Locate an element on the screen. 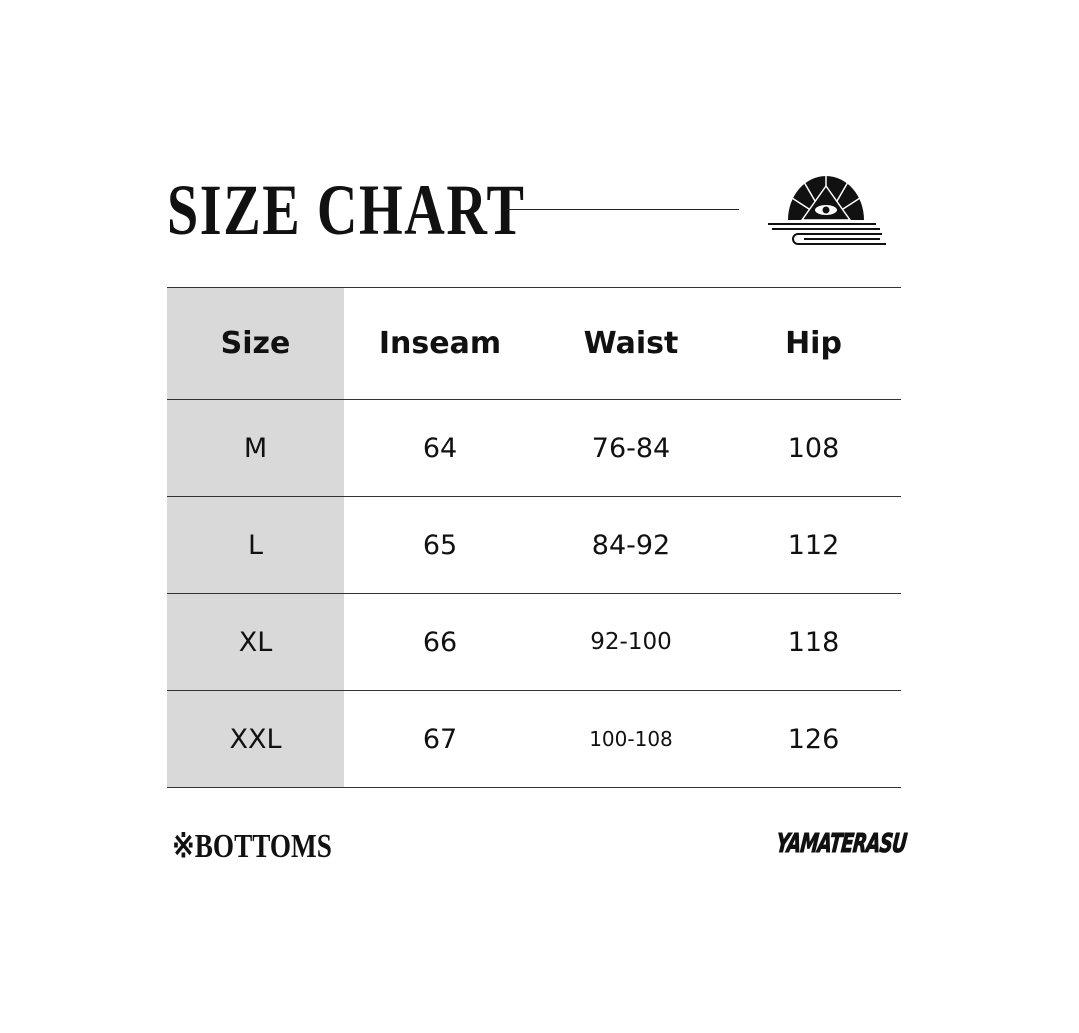 This screenshot has height=1033, width=1079. size-cell: XL is located at coordinates (255, 642).